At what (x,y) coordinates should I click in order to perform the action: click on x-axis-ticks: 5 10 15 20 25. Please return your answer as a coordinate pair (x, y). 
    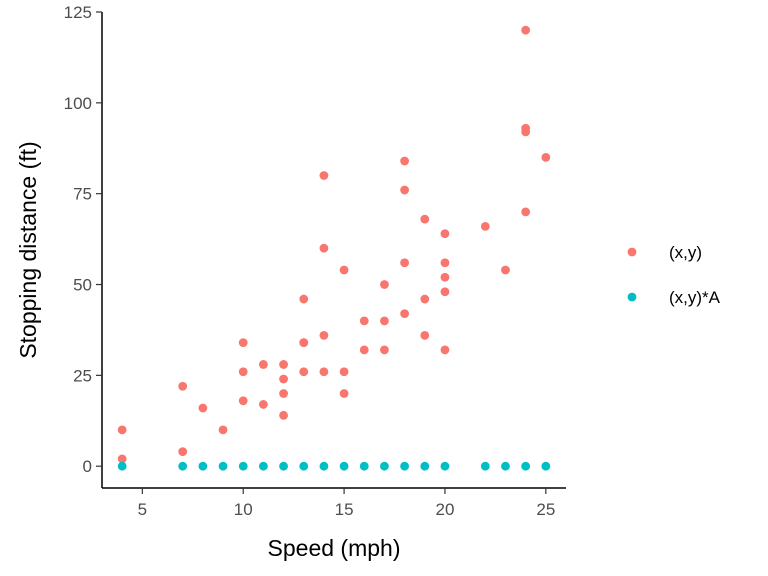
    Looking at the image, I should click on (346, 503).